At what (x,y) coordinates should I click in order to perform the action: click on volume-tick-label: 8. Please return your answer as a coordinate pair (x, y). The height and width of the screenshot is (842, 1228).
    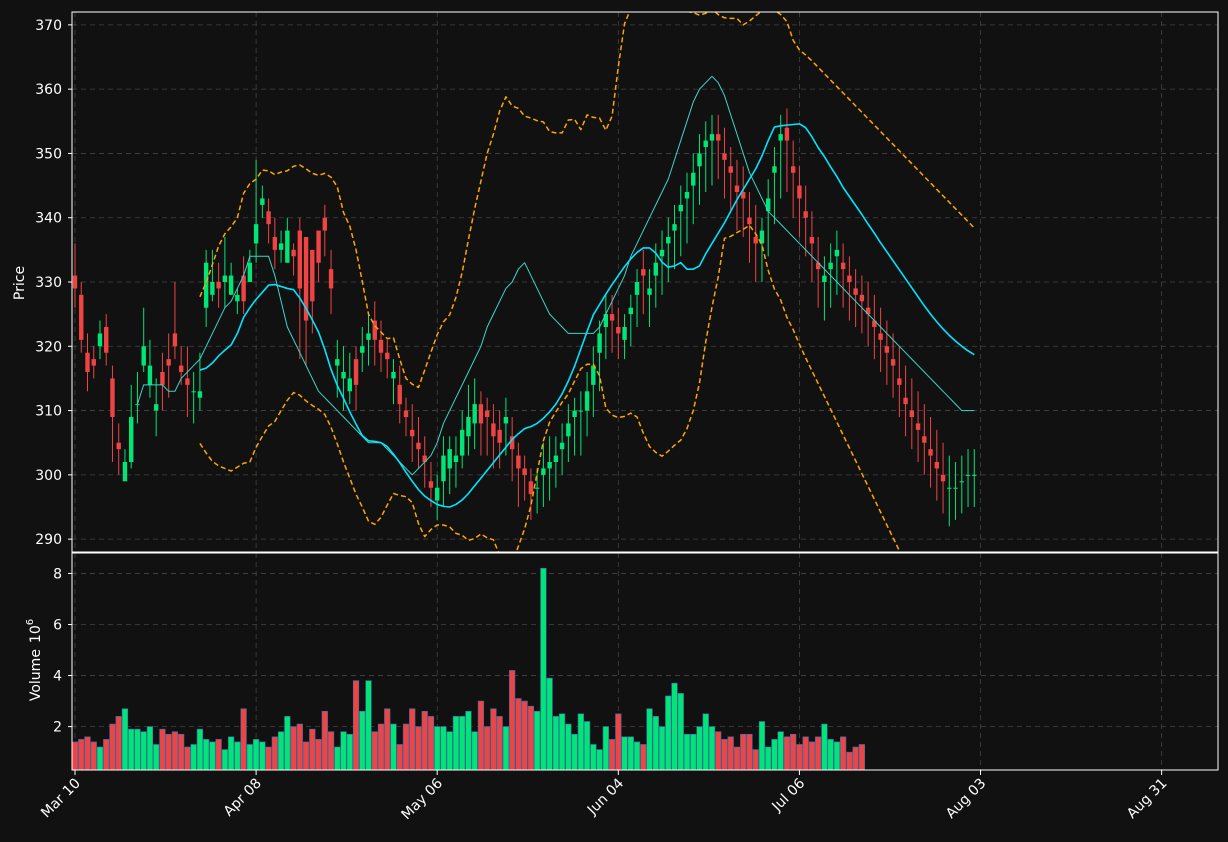
    Looking at the image, I should click on (57, 574).